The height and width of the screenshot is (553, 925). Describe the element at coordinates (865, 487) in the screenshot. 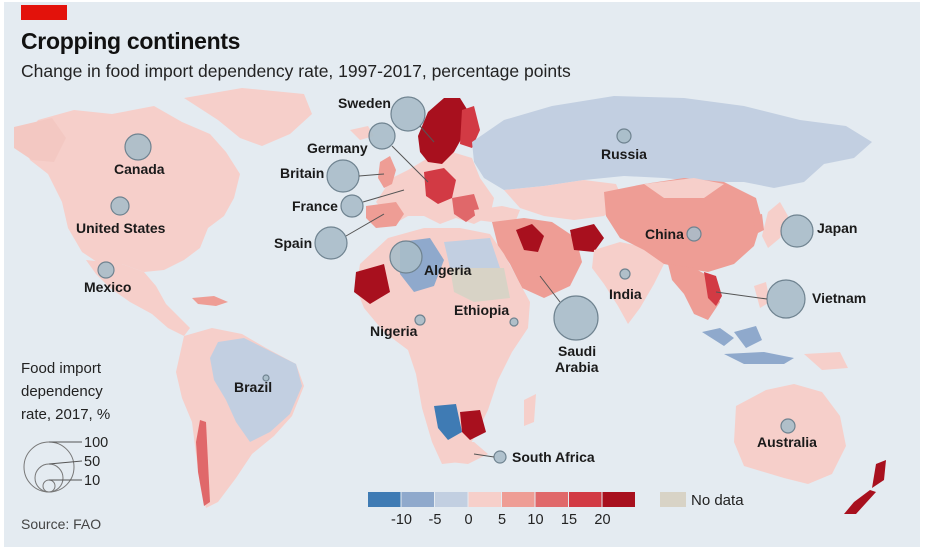

I see `region-new-zealand` at that location.